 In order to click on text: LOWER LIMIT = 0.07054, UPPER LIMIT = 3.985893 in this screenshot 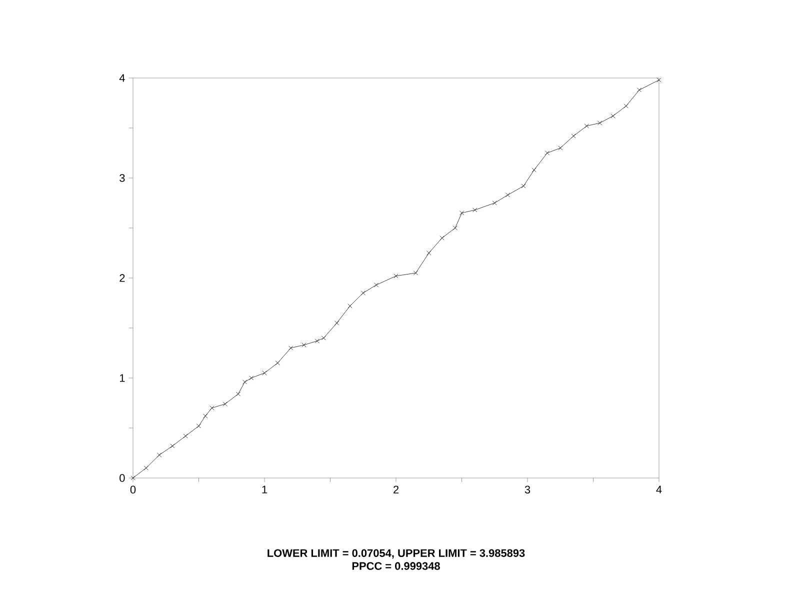, I will do `click(396, 554)`.